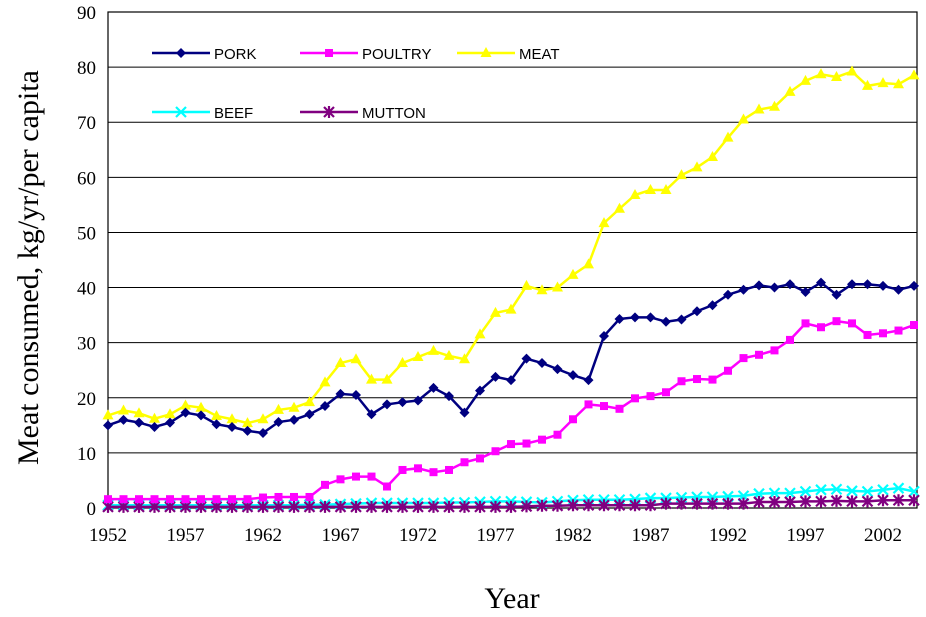 The height and width of the screenshot is (617, 926). I want to click on y-tick-label: 90, so click(86, 13).